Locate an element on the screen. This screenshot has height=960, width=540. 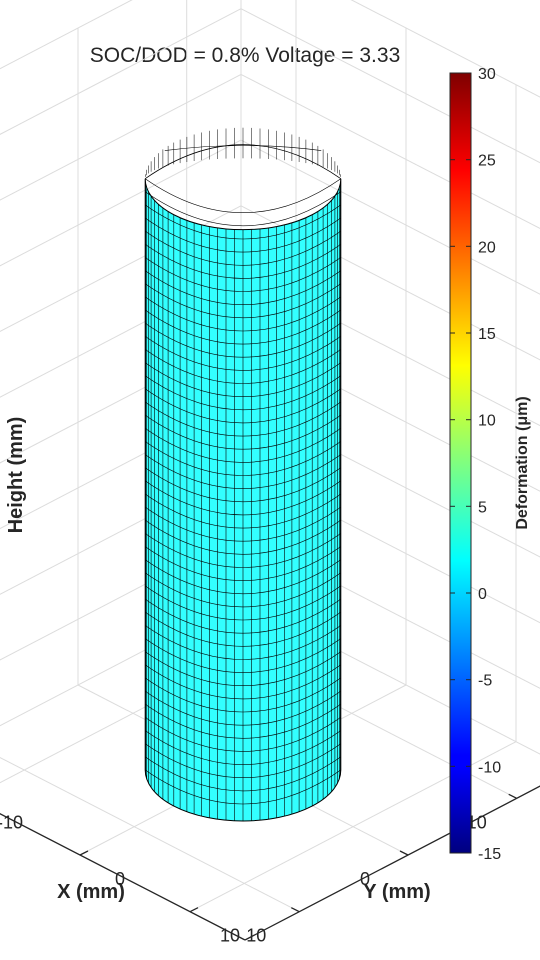
y-axis-label: Y (mm) is located at coordinates (396, 892).